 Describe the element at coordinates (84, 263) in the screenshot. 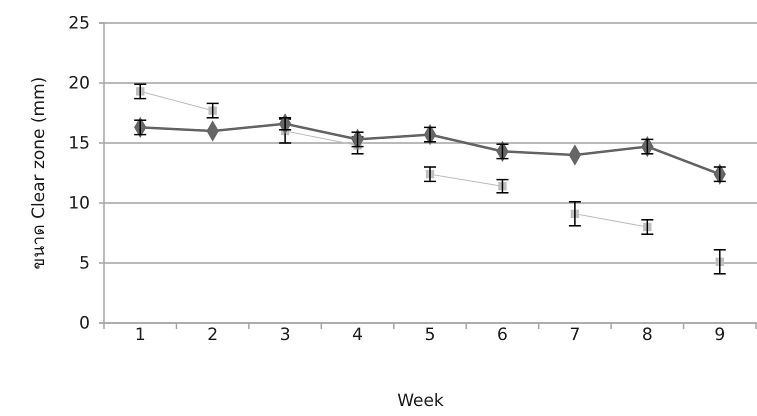

I see `y-tick-label: 5` at that location.